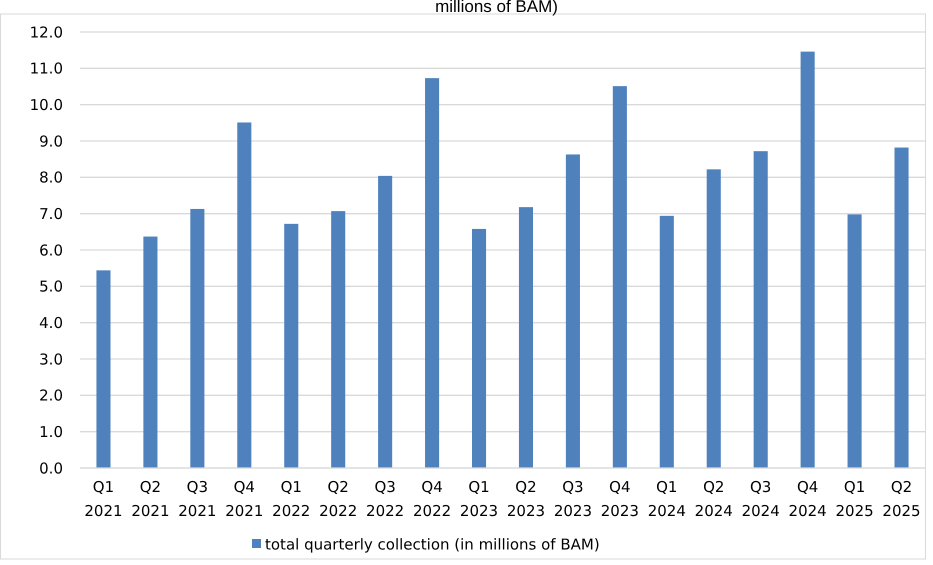 This screenshot has height=565, width=933. What do you see at coordinates (526, 499) in the screenshot?
I see `x-tick-label: Q2 2023` at bounding box center [526, 499].